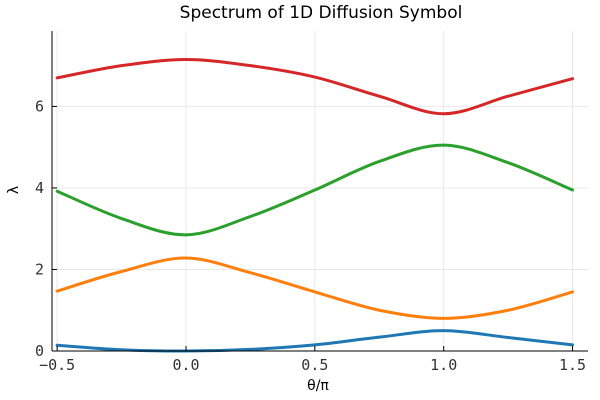  Describe the element at coordinates (14, 190) in the screenshot. I see `y-axis-label: λ` at that location.